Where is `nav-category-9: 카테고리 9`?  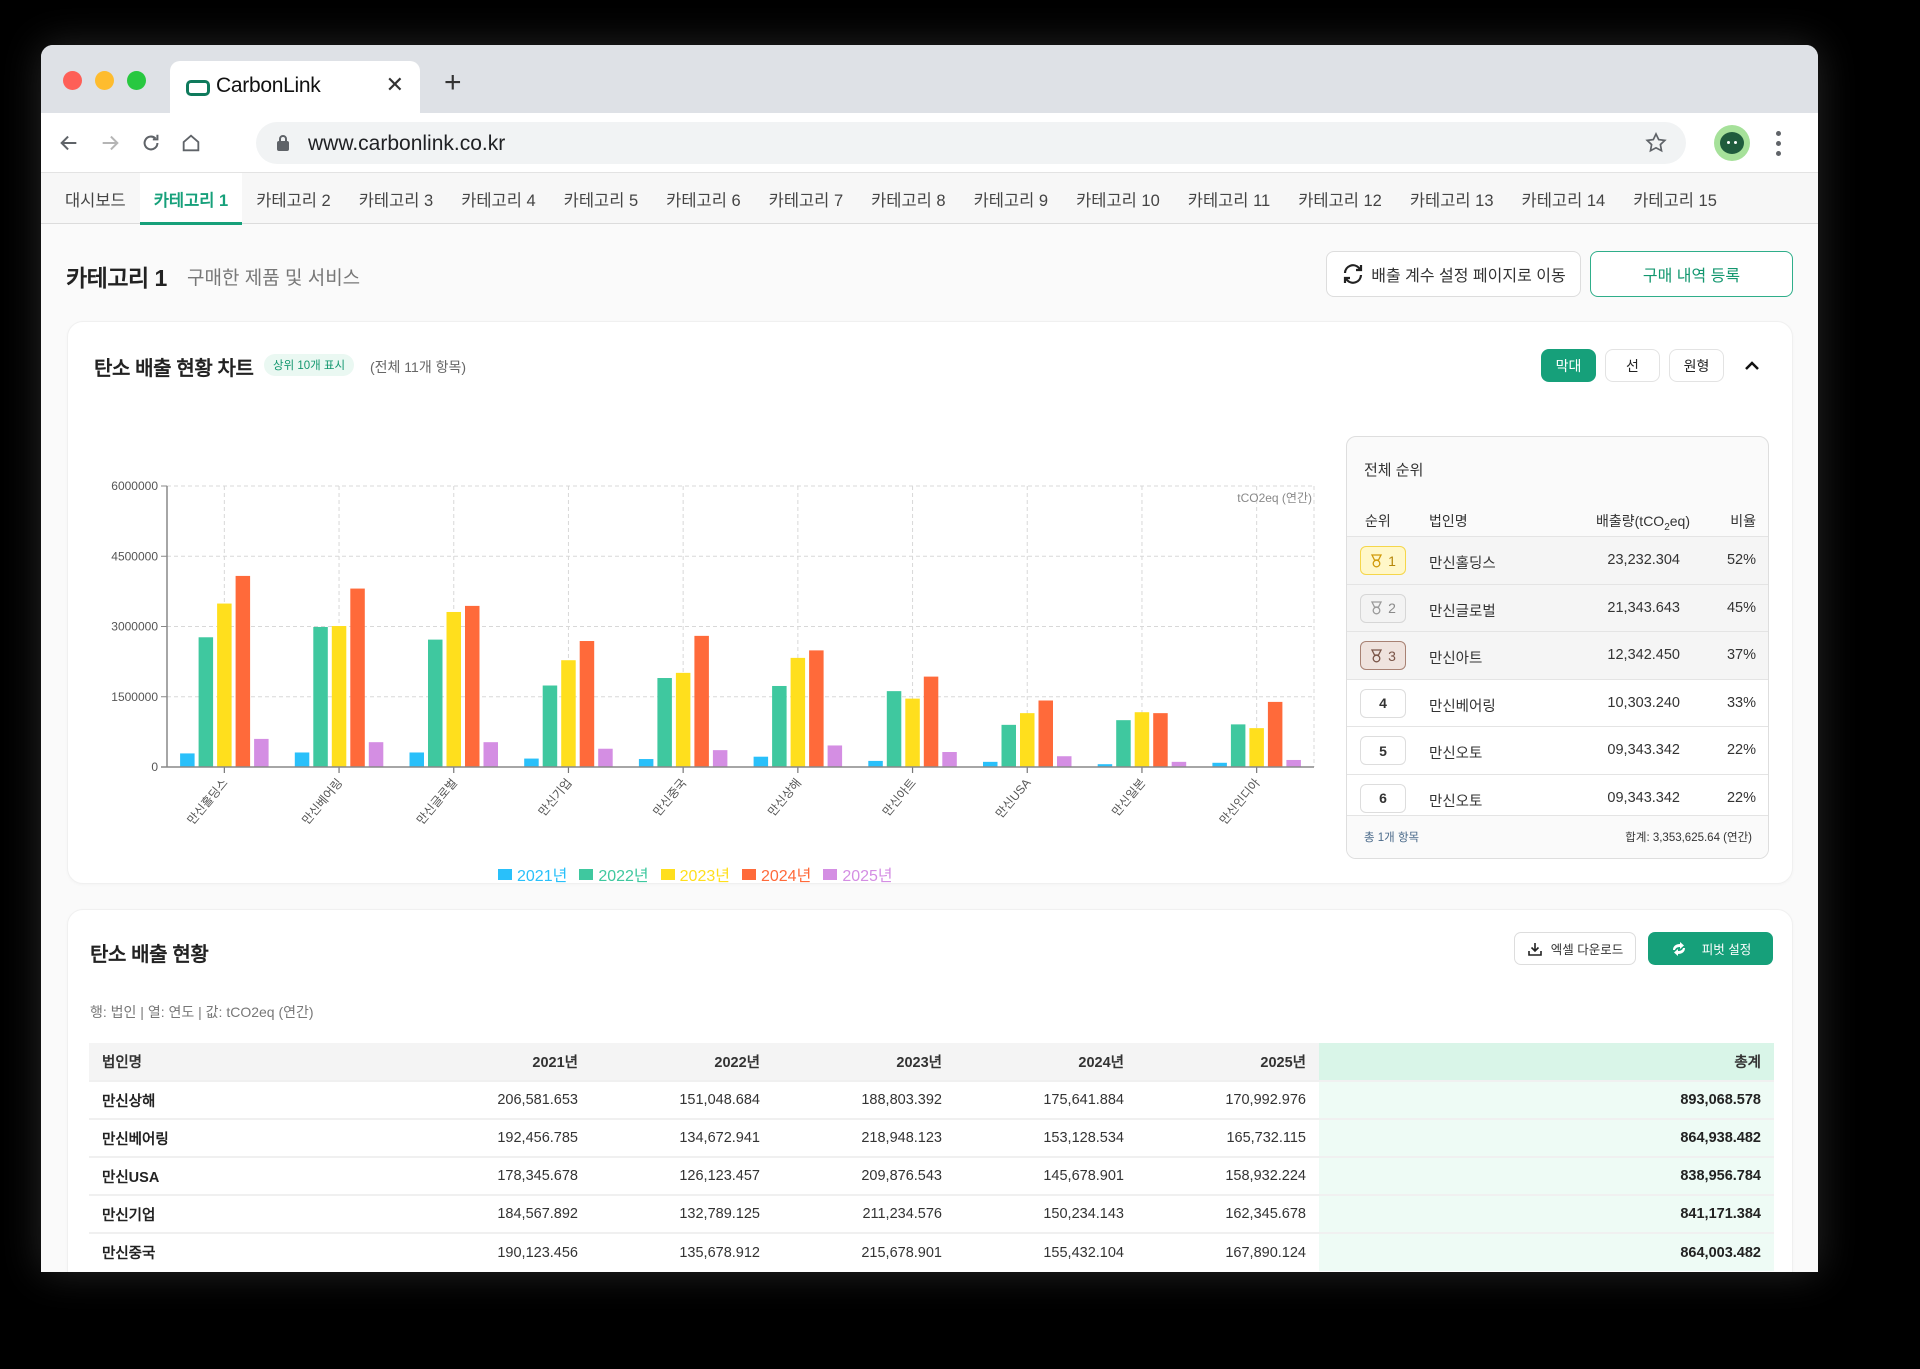 nav-category-9: 카테고리 9 is located at coordinates (1011, 200).